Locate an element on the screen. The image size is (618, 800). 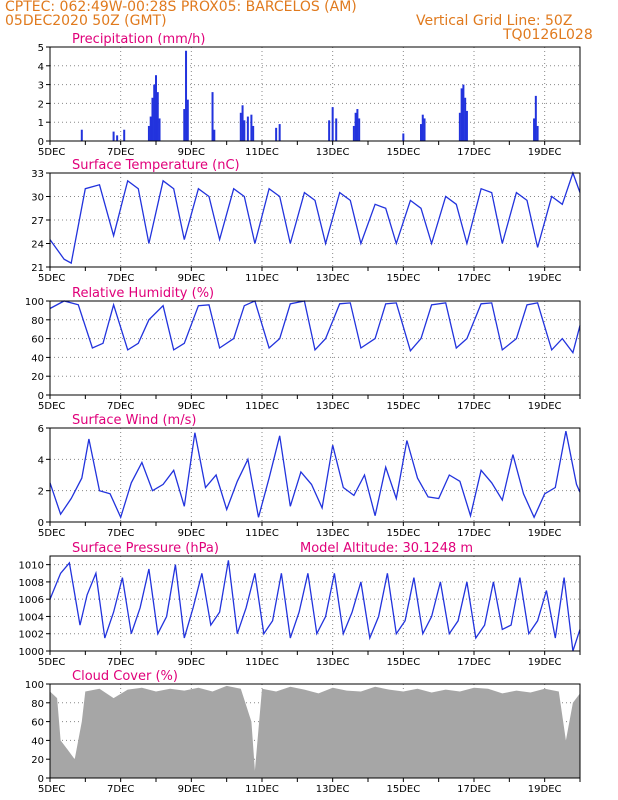
panel-title: Precipitation (mm/h) is located at coordinates (138, 39).